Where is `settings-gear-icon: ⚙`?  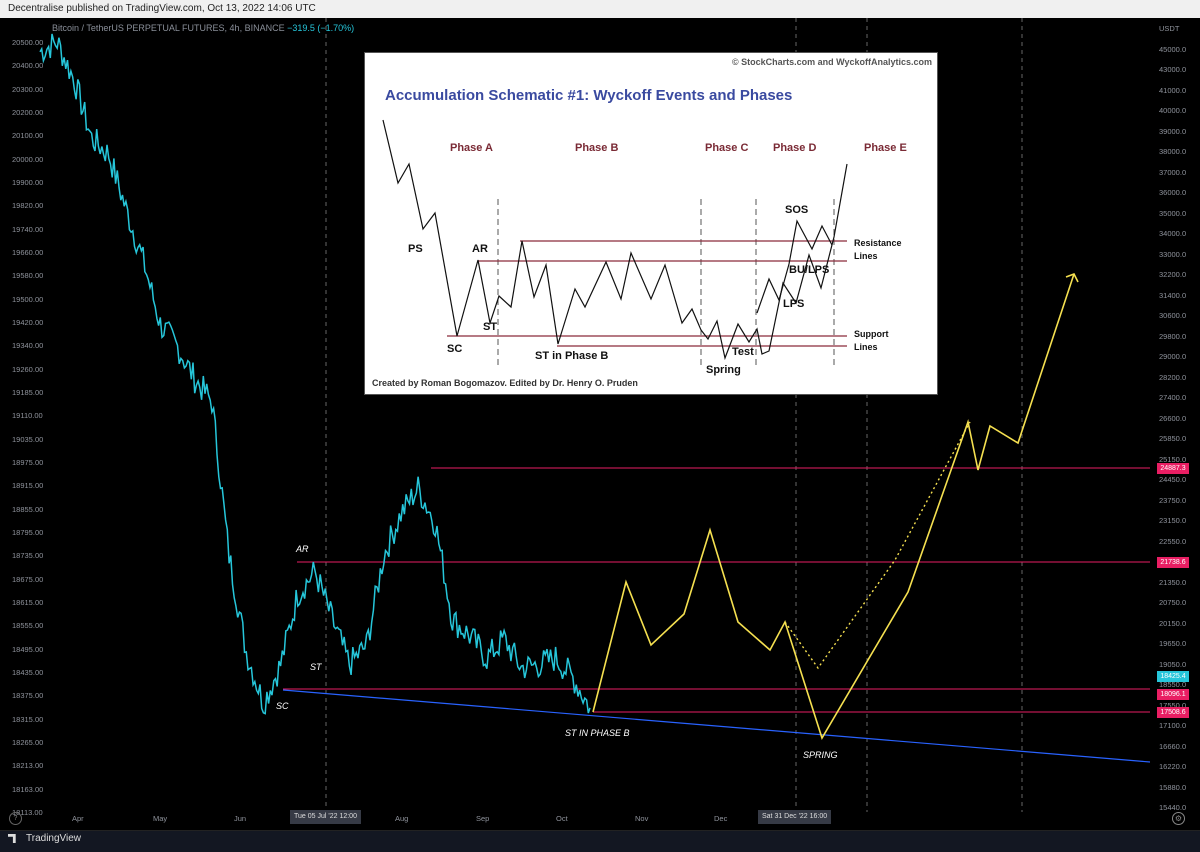
settings-gear-icon: ⚙ is located at coordinates (1178, 818).